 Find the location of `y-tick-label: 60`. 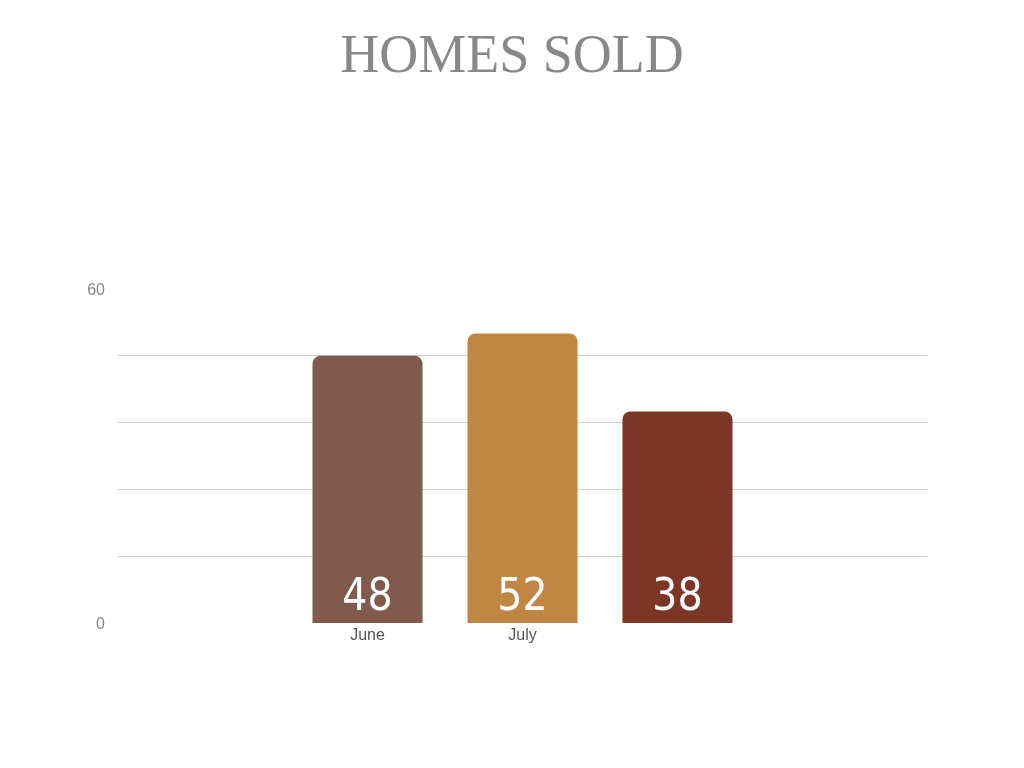

y-tick-label: 60 is located at coordinates (96, 289).